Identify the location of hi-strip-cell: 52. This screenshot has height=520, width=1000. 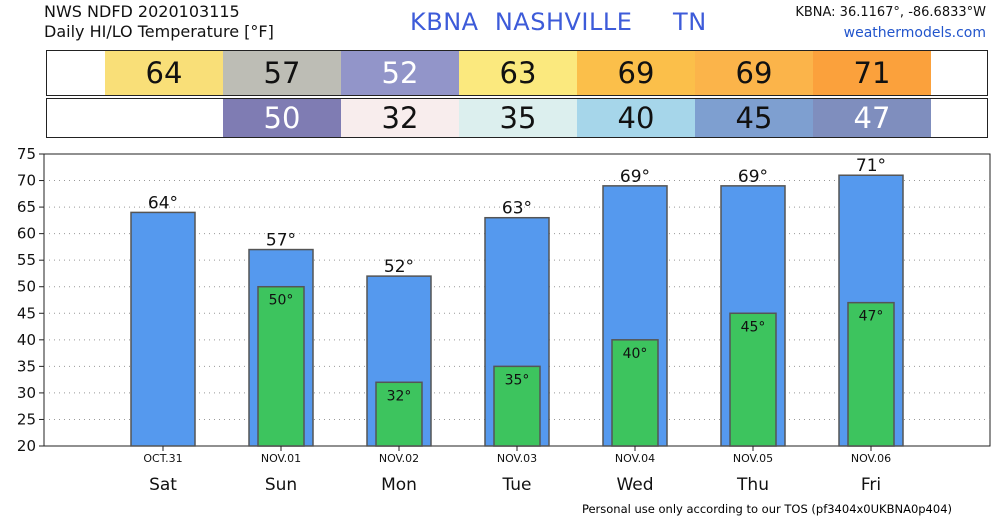
(400, 73).